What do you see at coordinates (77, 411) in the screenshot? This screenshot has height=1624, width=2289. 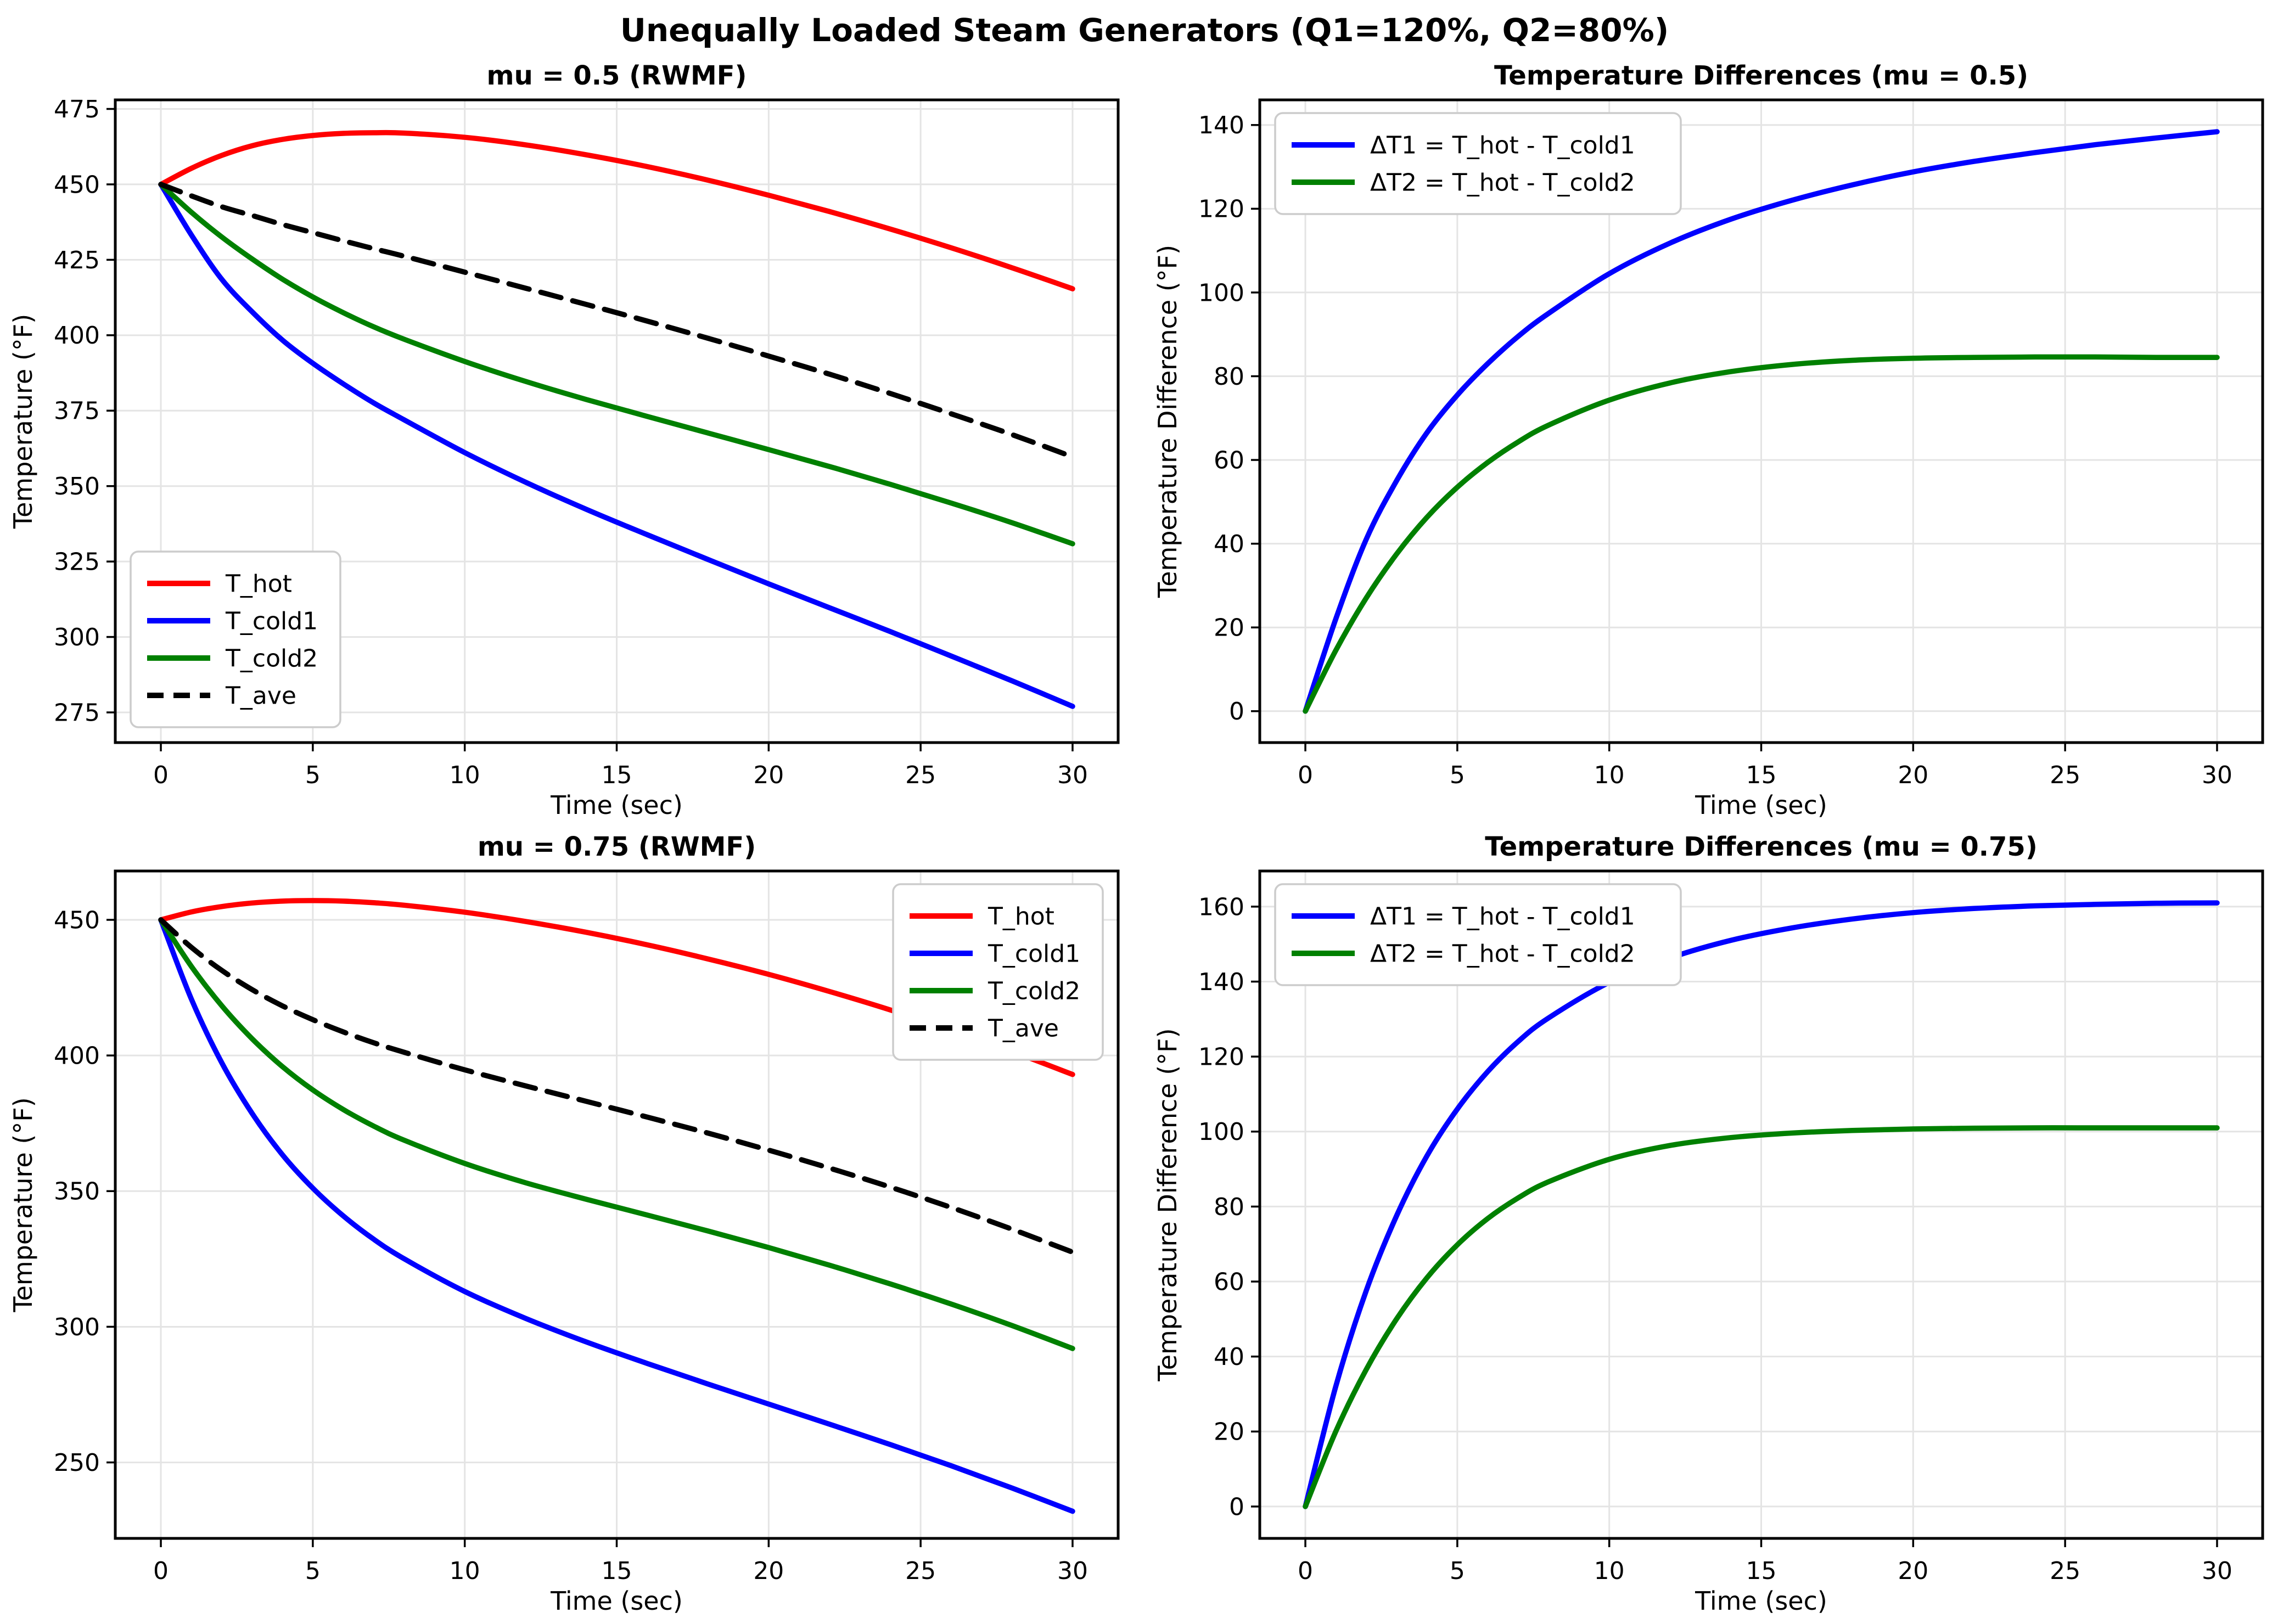 I see `svg-text: 375` at bounding box center [77, 411].